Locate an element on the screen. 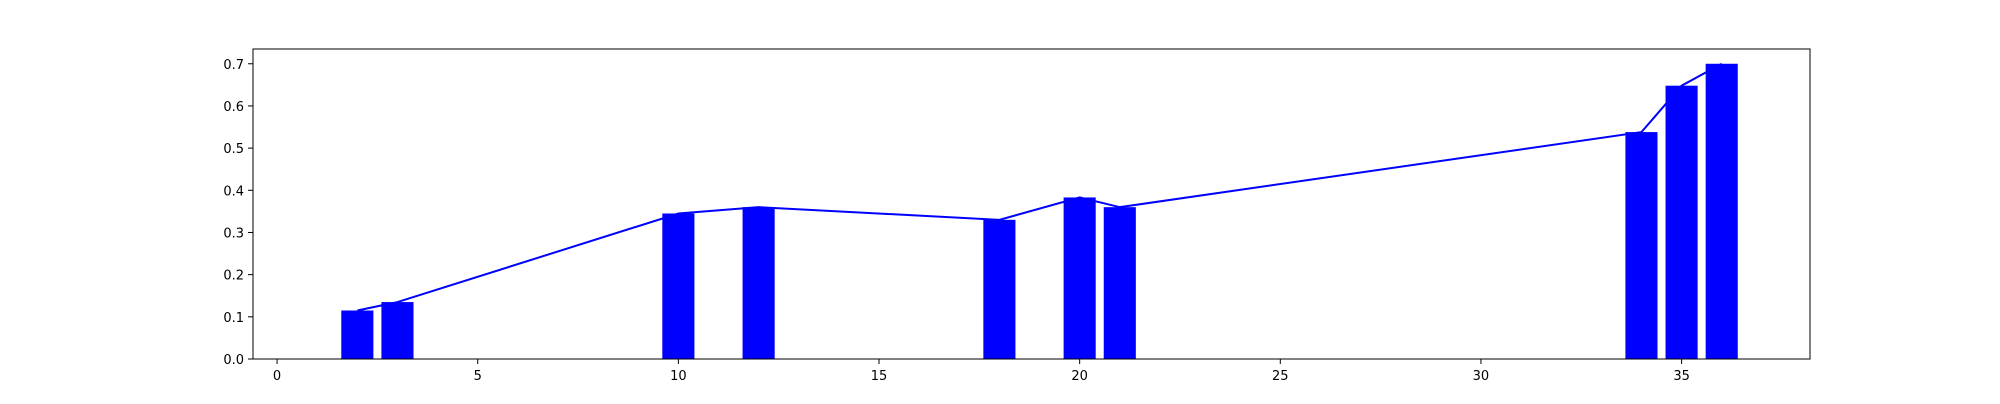 Image resolution: width=2000 pixels, height=404 pixels. x-tick-label: 0 is located at coordinates (277, 376).